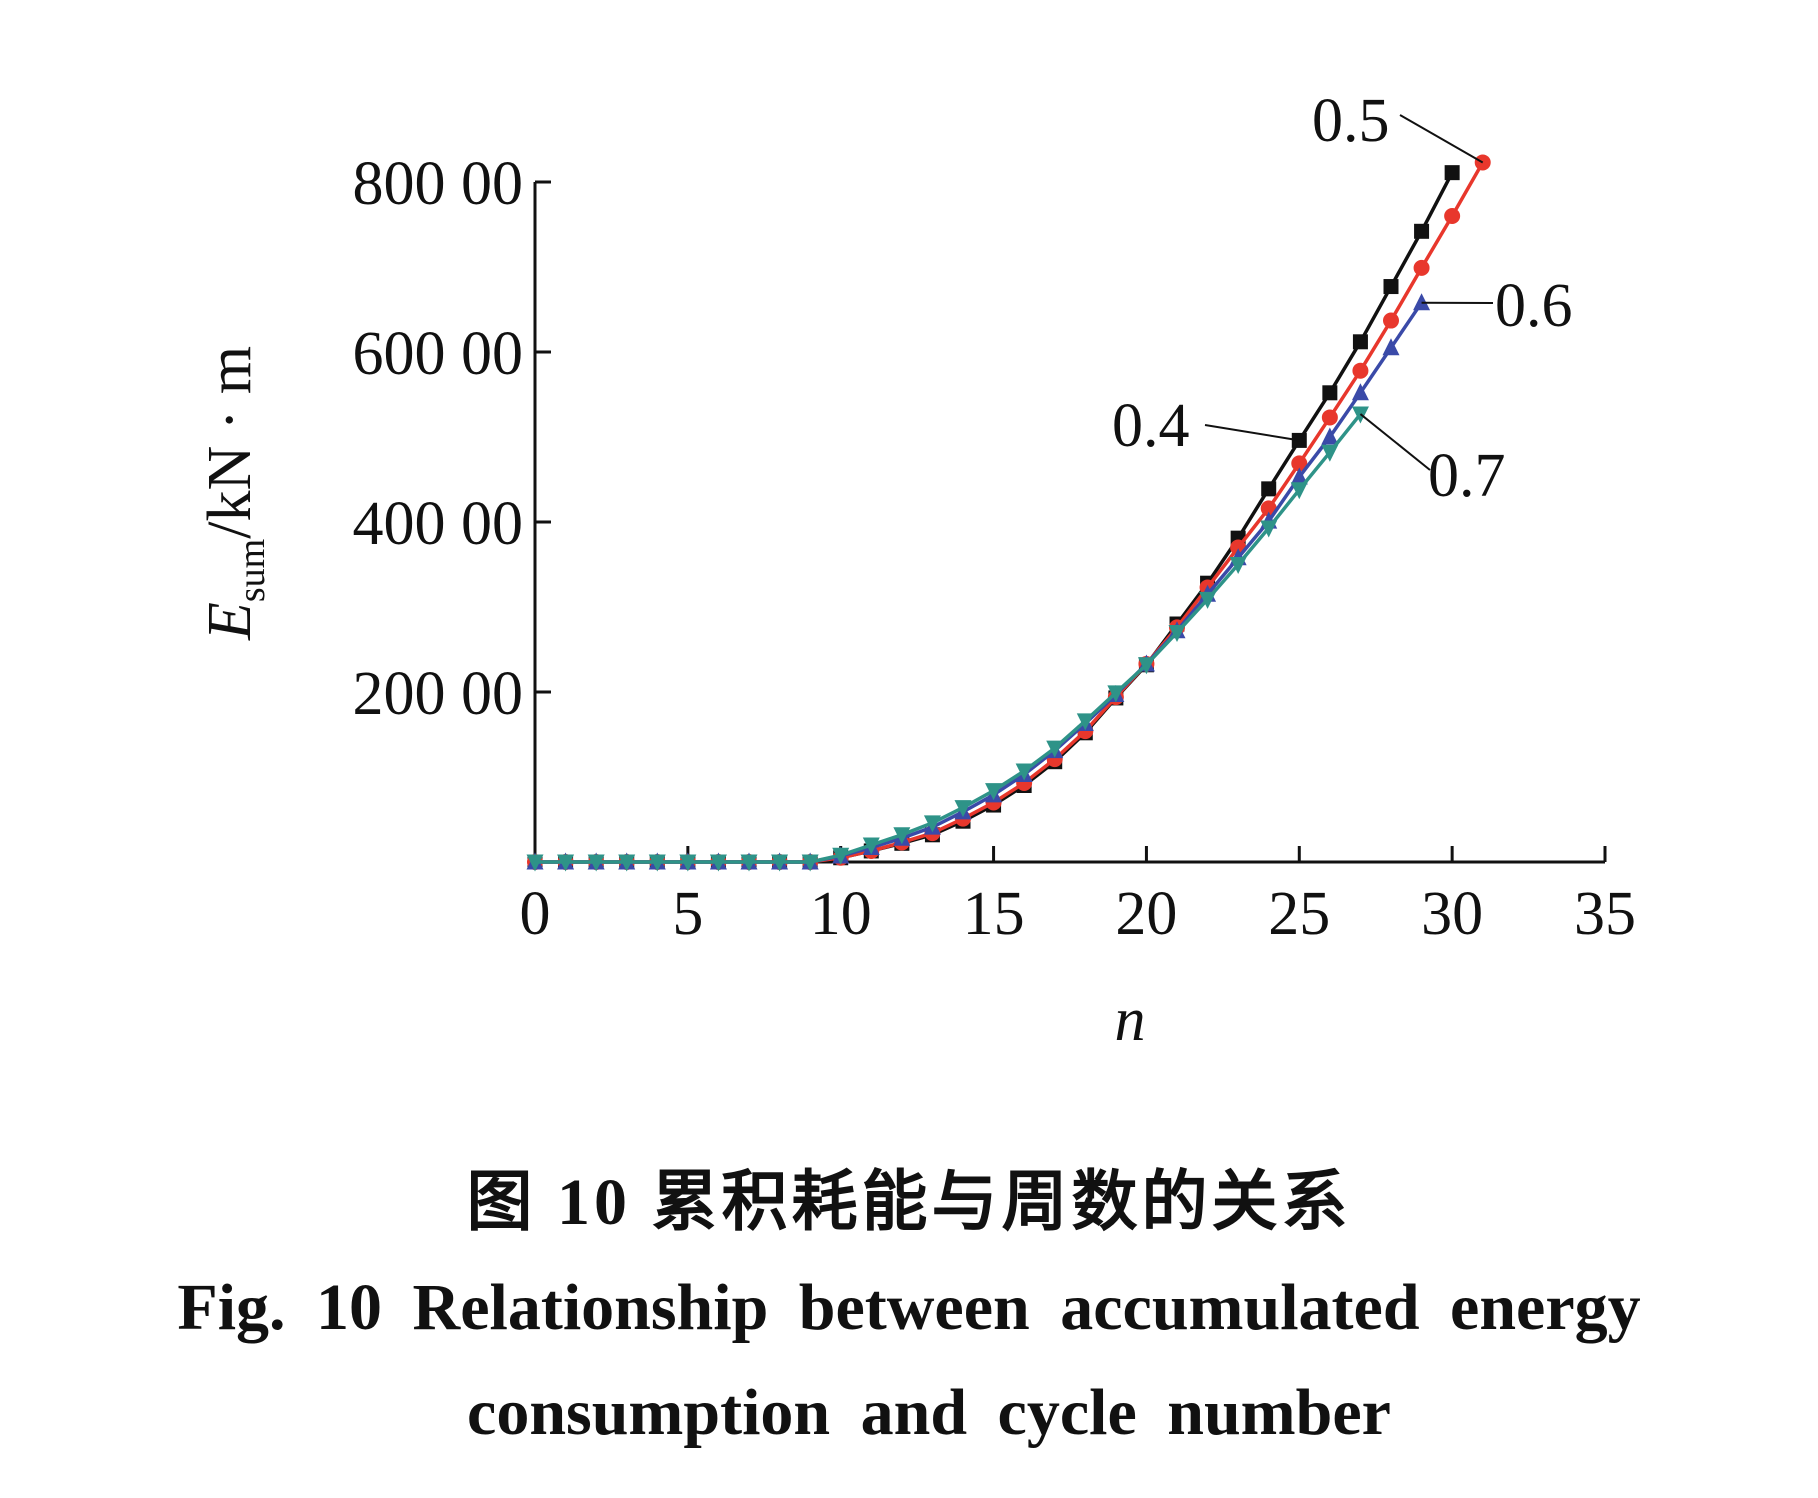 Image resolution: width=1818 pixels, height=1498 pixels. What do you see at coordinates (687, 914) in the screenshot?
I see `x-tick-label: 5` at bounding box center [687, 914].